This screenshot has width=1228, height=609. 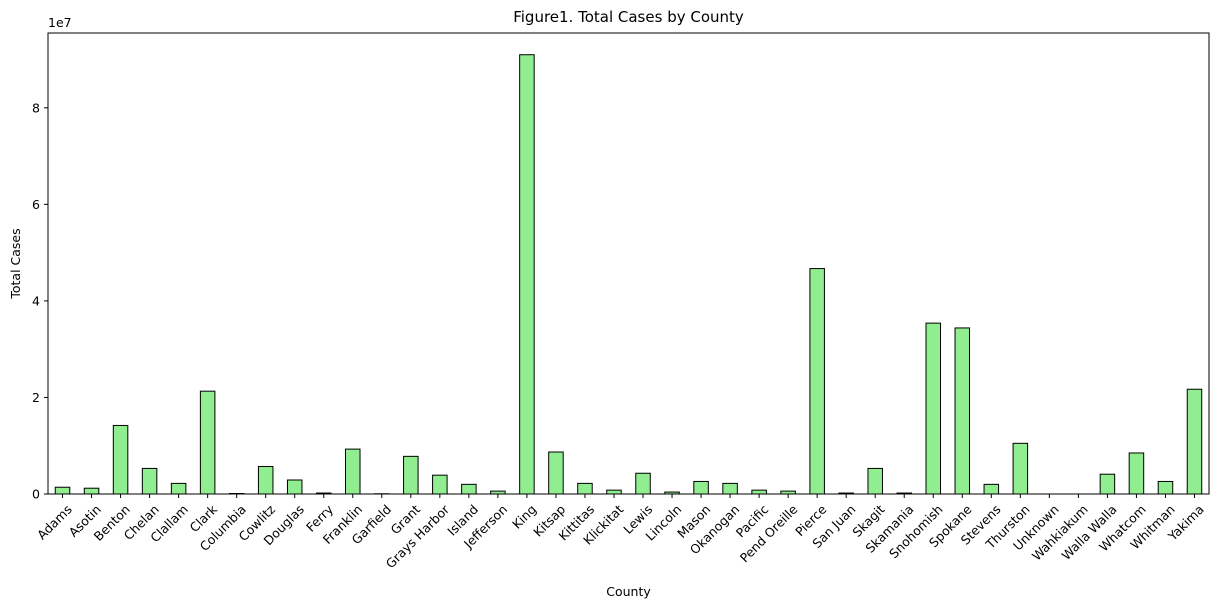 What do you see at coordinates (585, 488) in the screenshot?
I see `bar-kittitas` at bounding box center [585, 488].